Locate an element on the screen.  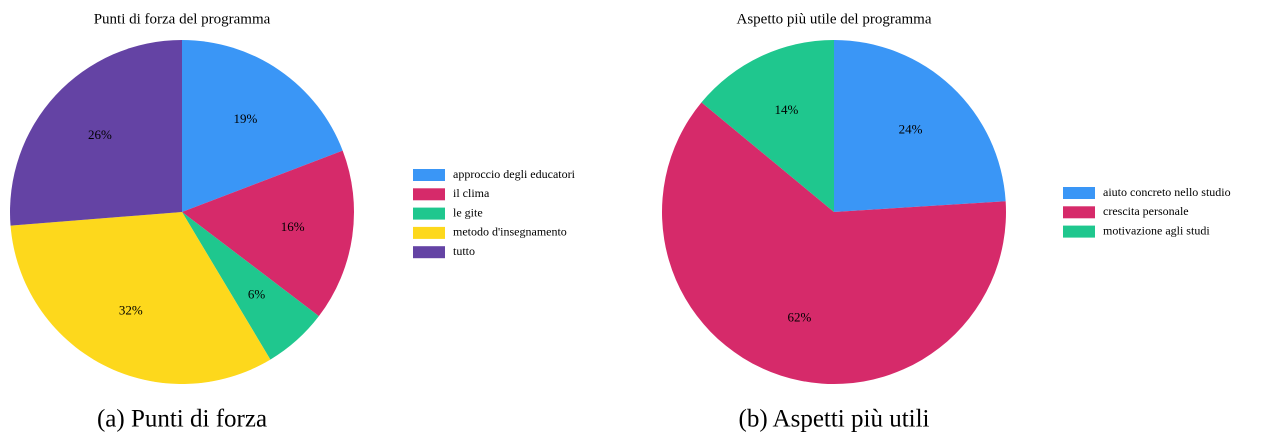
slice-label: 14% is located at coordinates (786, 109).